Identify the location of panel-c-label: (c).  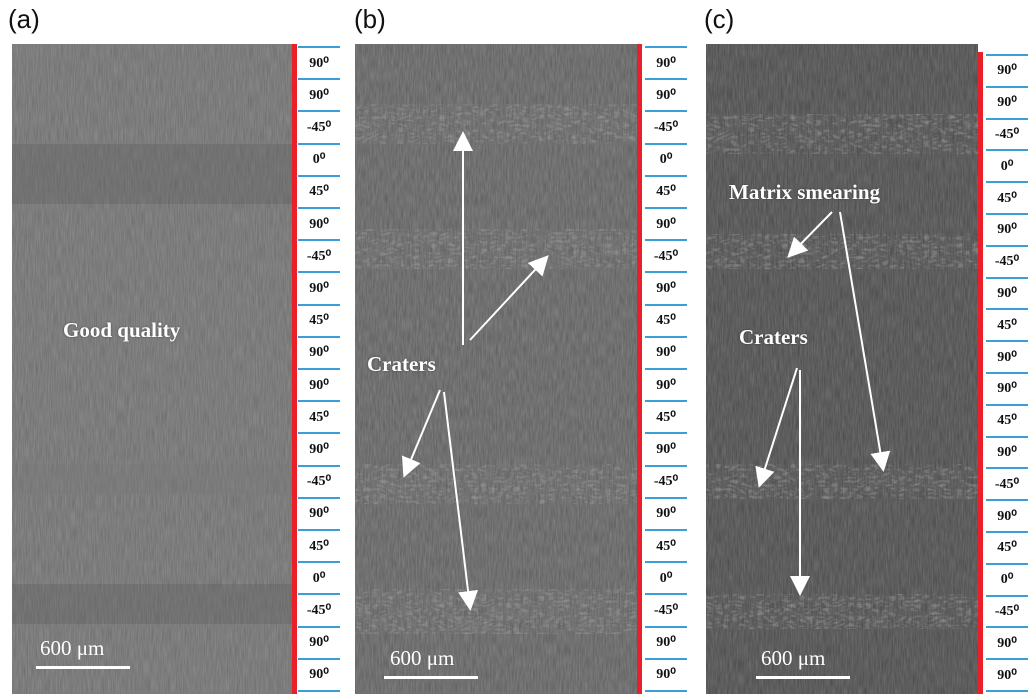
(719, 19).